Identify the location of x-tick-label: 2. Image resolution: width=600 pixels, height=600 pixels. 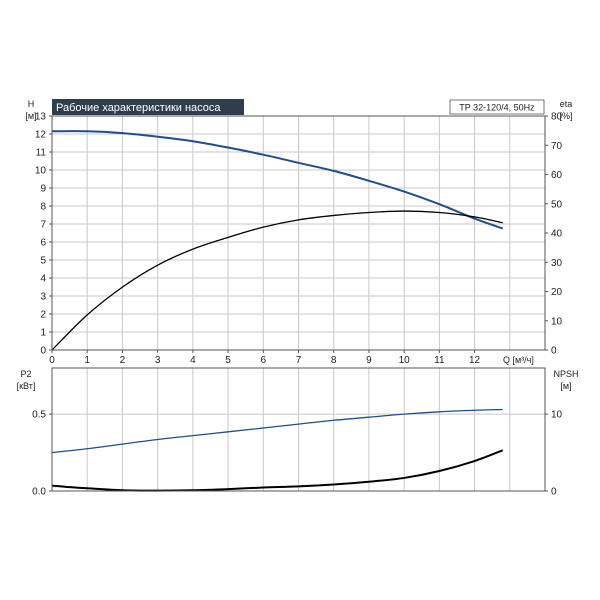
(123, 360).